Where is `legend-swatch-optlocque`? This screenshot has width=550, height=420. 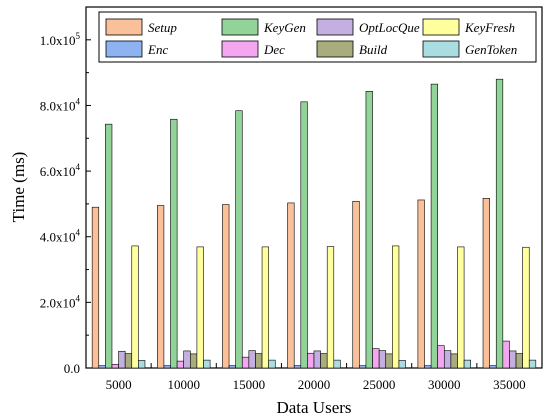 legend-swatch-optlocque is located at coordinates (335, 27).